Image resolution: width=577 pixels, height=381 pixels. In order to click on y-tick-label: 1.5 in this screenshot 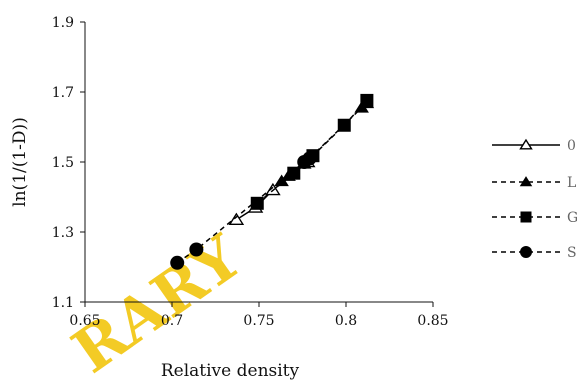, I will do `click(63, 163)`.